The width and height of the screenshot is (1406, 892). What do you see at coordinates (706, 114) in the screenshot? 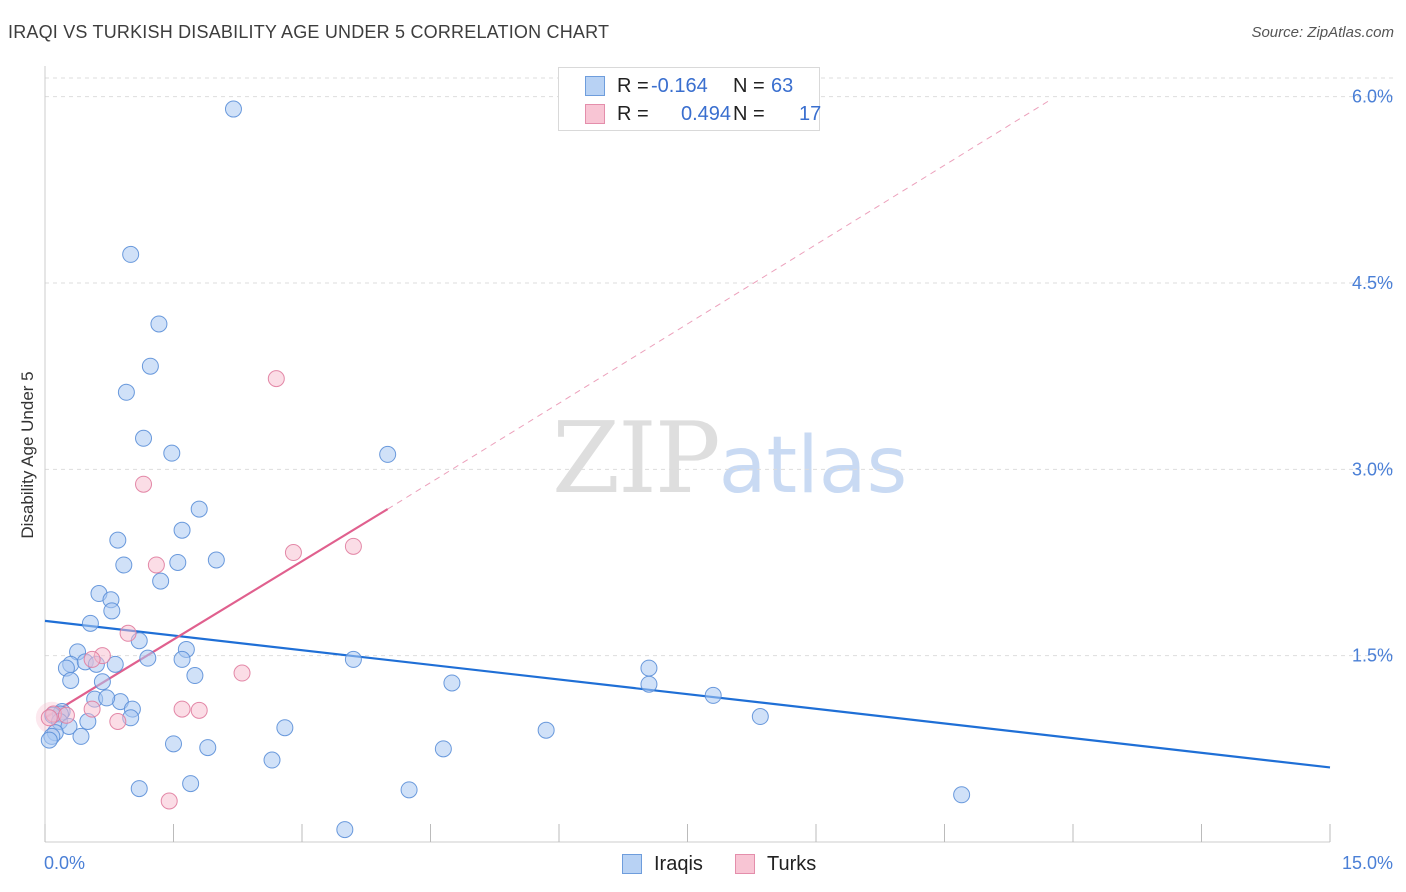
I see `r-value: 0.494` at bounding box center [706, 114].